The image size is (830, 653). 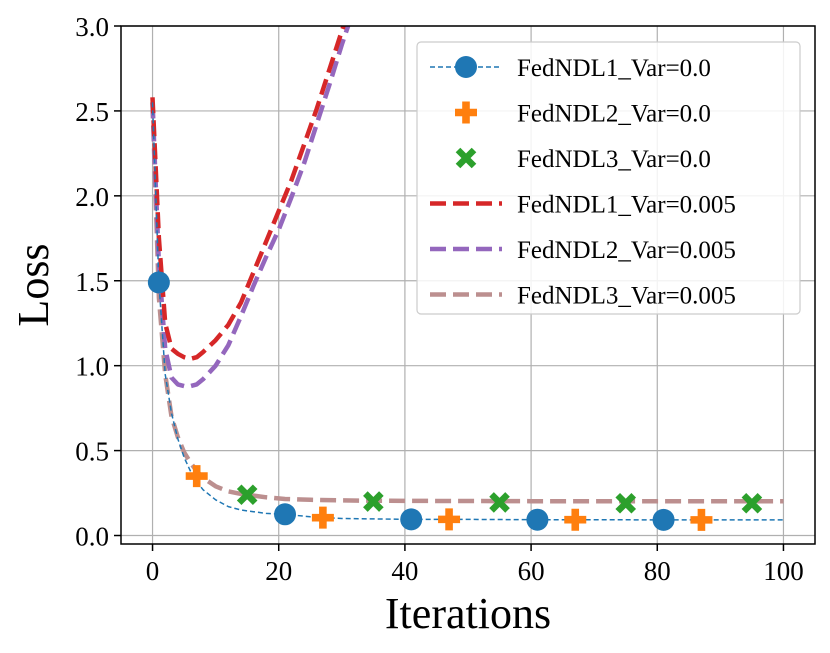 I want to click on legend-label-6: FedNDL3_Var=0.005, so click(x=626, y=296).